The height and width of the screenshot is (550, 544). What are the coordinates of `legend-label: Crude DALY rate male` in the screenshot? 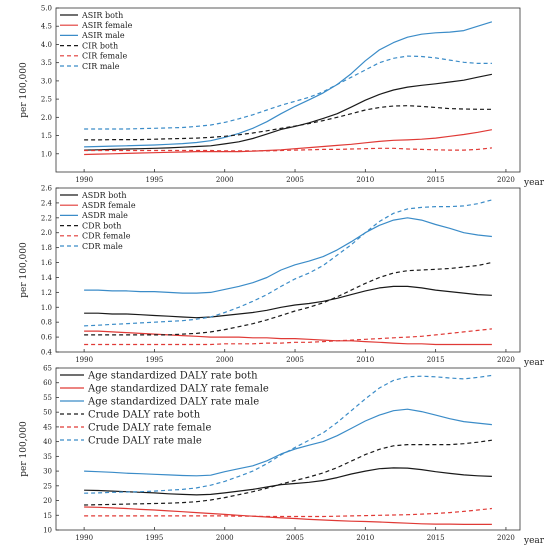 It's located at (145, 441).